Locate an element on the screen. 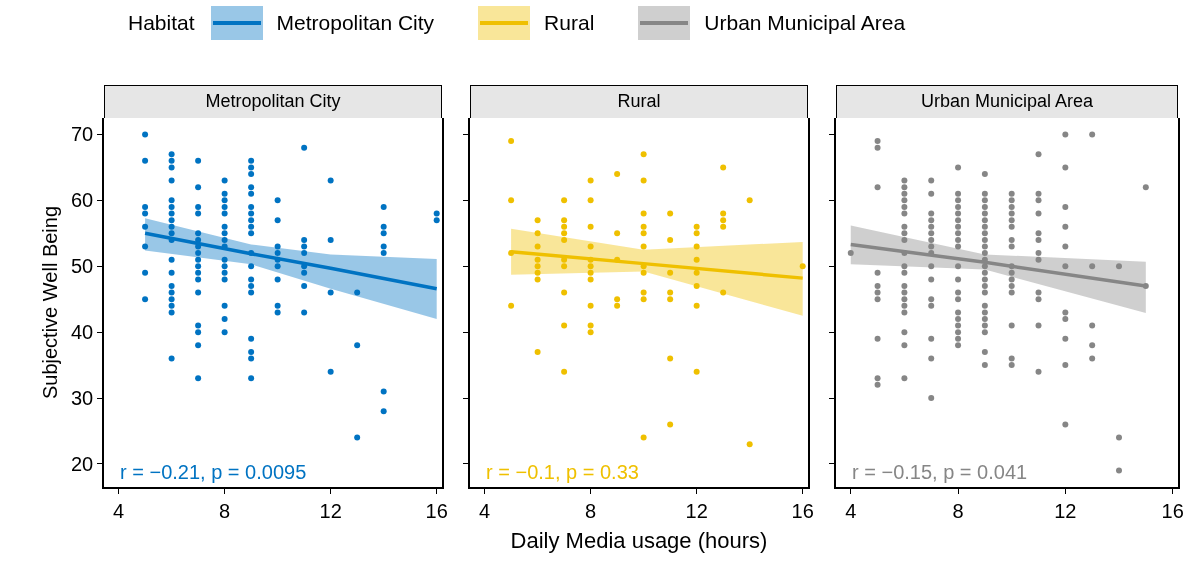  y-tick-label: 60 is located at coordinates (82, 200).